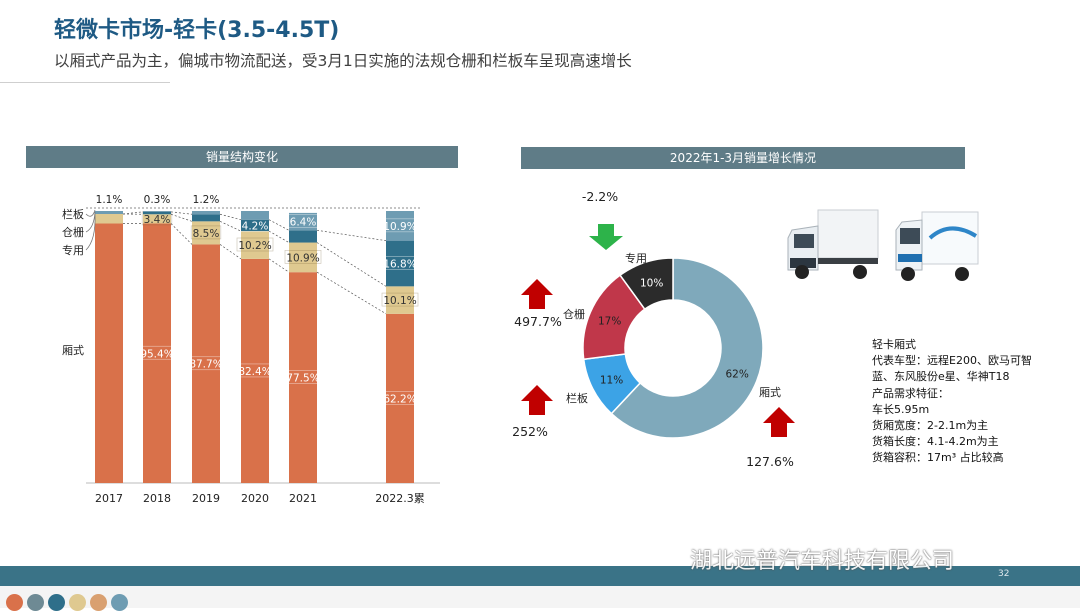  Describe the element at coordinates (303, 236) in the screenshot. I see `bar-segment-仓栅-2021` at that location.